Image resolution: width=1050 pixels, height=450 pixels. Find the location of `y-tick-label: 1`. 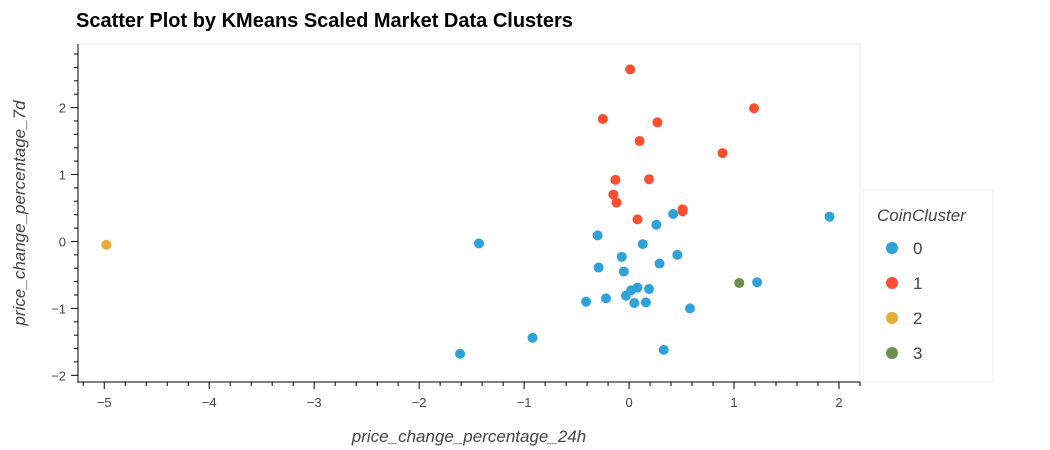

y-tick-label: 1 is located at coordinates (62, 175).